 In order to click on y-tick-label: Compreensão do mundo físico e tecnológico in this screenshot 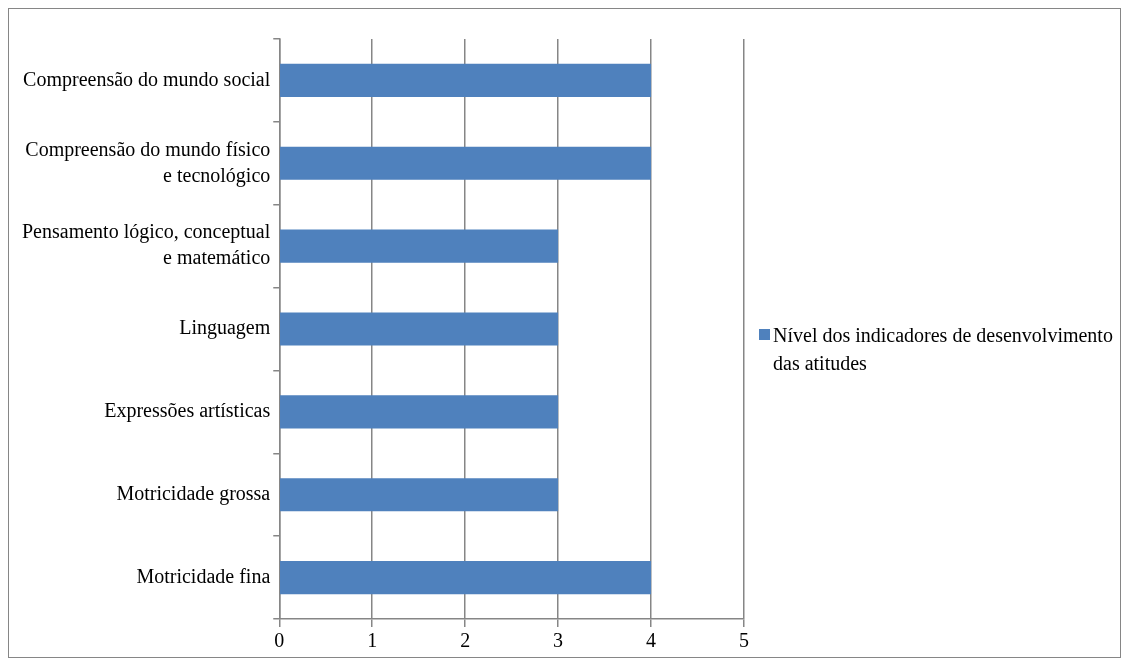, I will do `click(148, 162)`.